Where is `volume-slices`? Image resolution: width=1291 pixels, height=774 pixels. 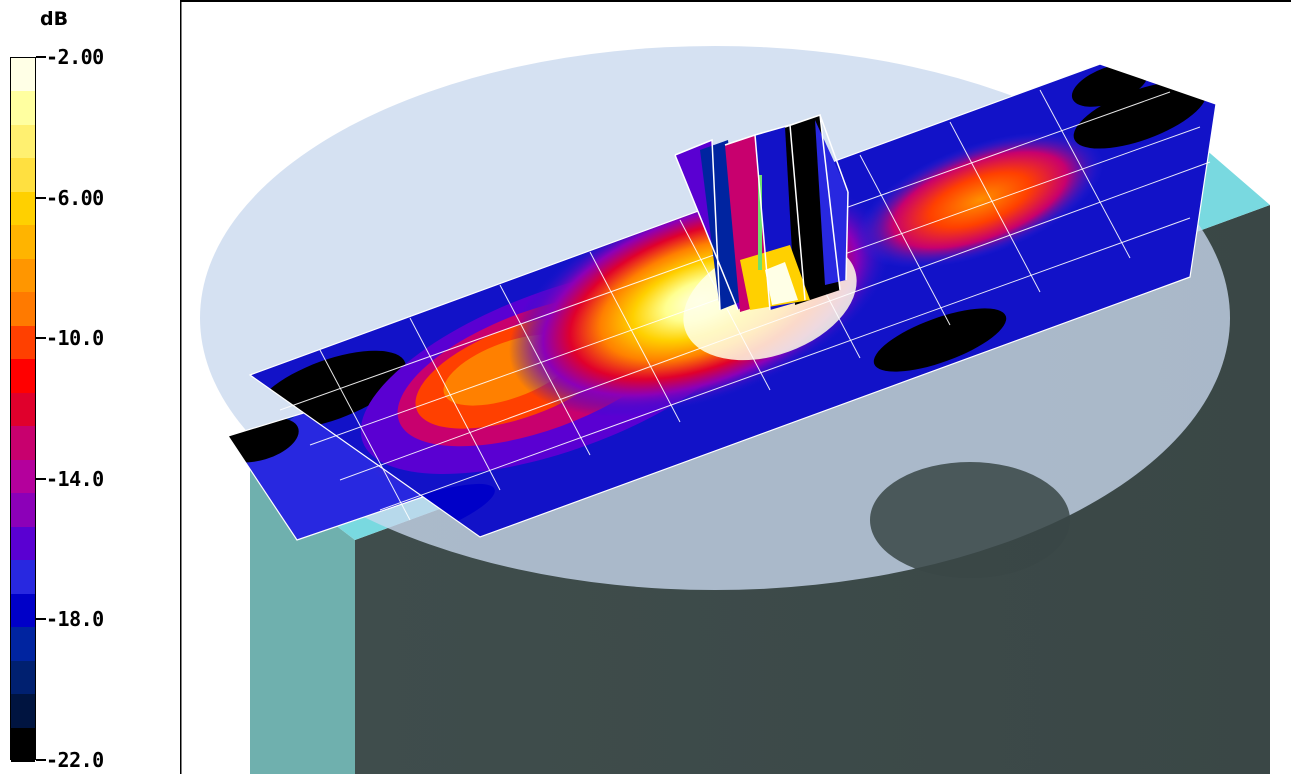 volume-slices is located at coordinates (761, 212).